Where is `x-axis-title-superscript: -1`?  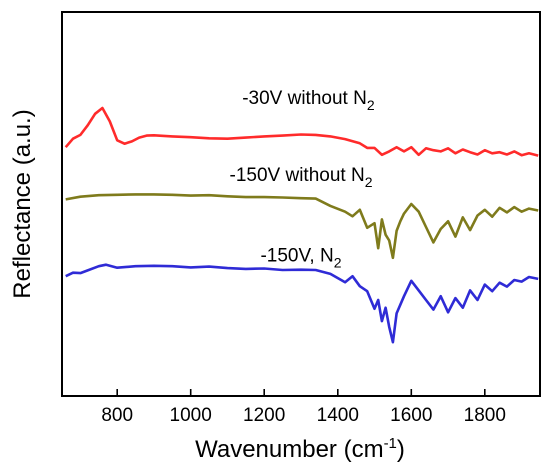
x-axis-title-superscript: -1 is located at coordinates (390, 443).